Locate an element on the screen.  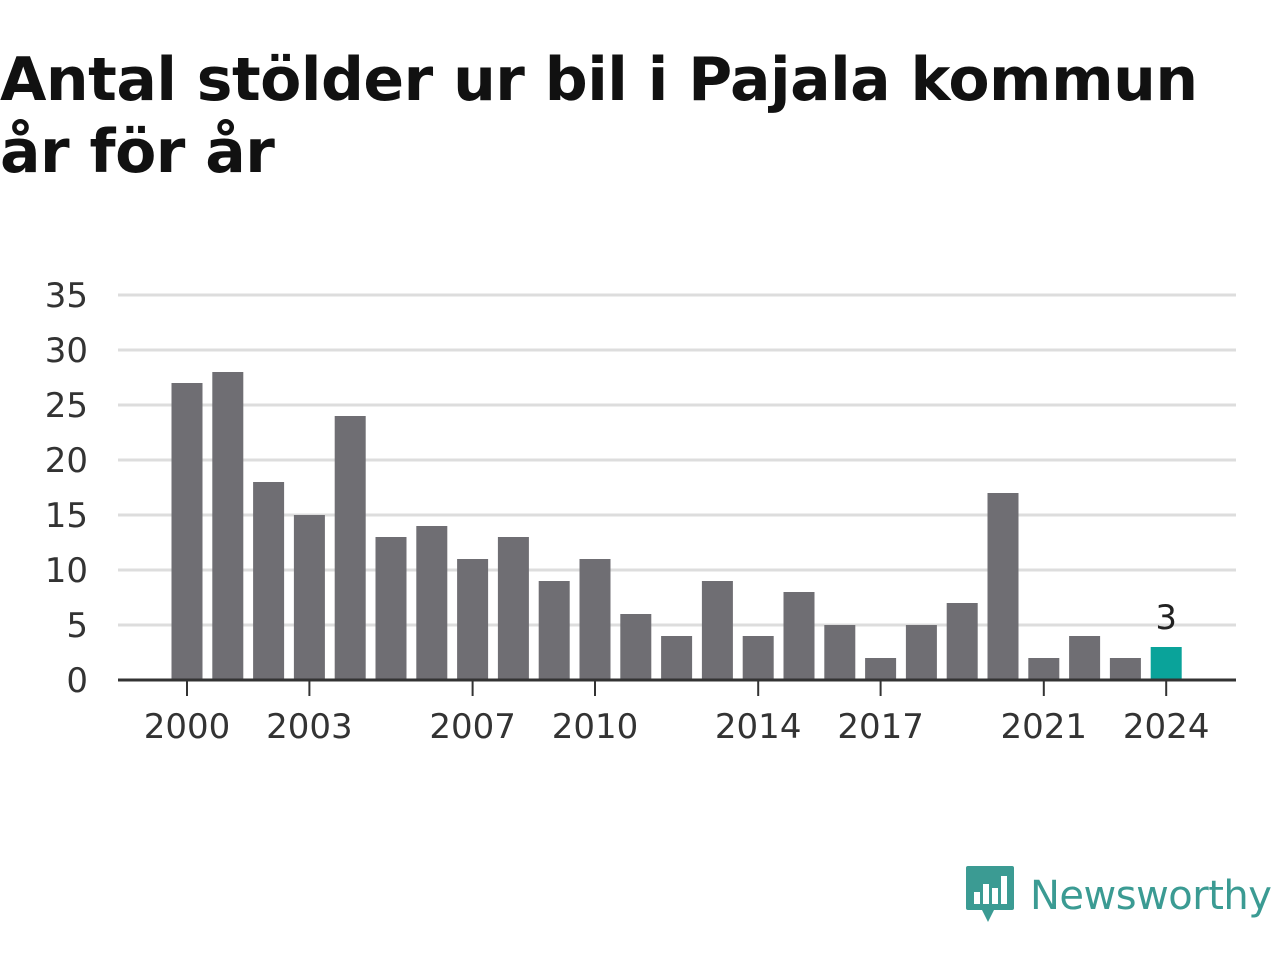
bar-chart-speech-bubble-icon is located at coordinates (990, 896).